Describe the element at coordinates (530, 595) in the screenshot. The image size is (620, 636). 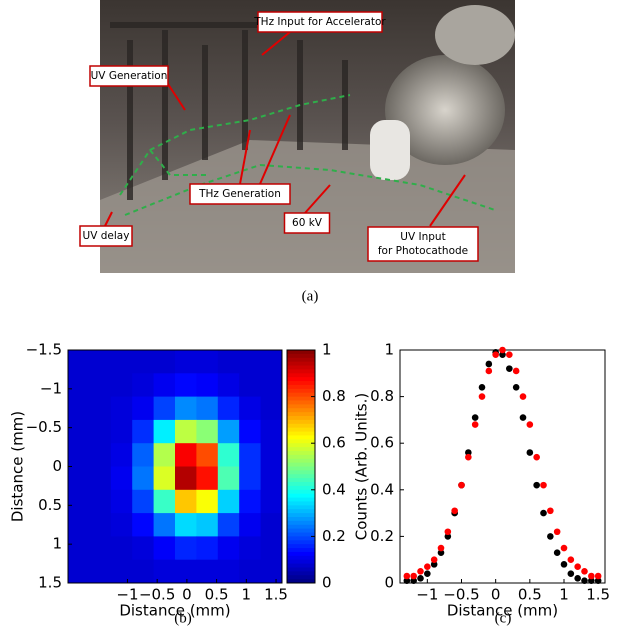
I see `x-tick-label: 0.5` at that location.